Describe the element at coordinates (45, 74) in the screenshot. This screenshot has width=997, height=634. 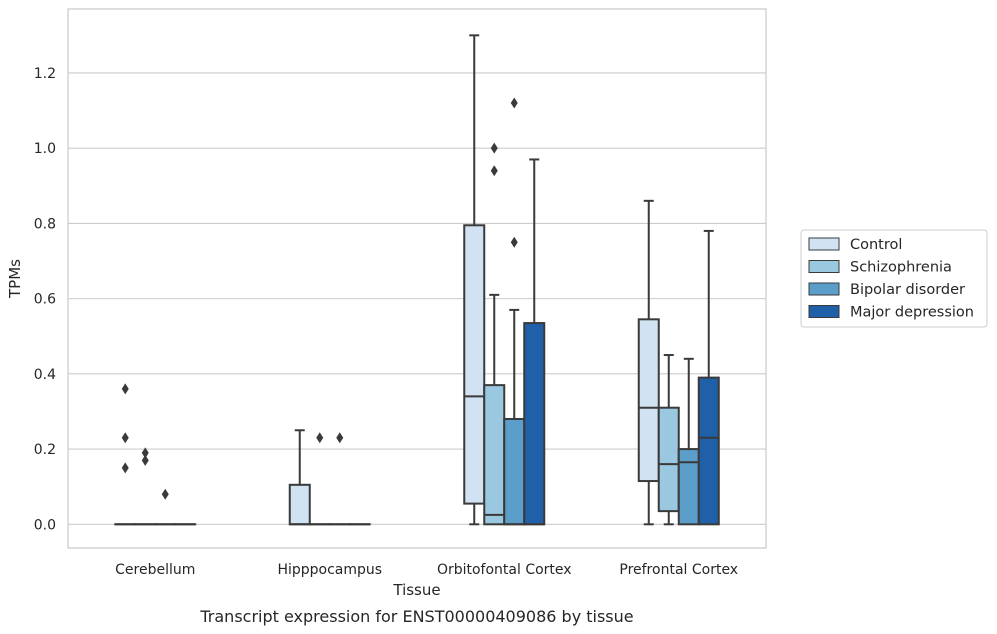
I see `y-tick-label: 1.2` at that location.